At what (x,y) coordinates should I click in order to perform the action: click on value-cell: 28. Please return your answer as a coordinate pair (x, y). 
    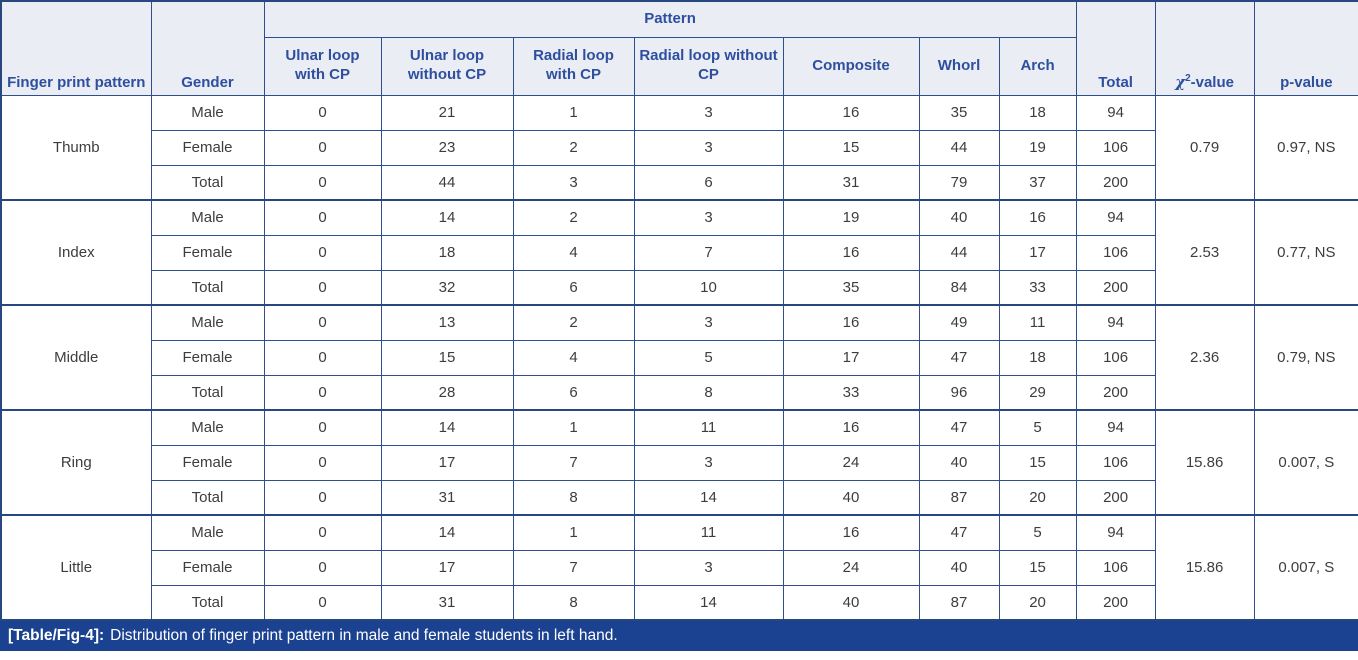
    Looking at the image, I should click on (447, 392).